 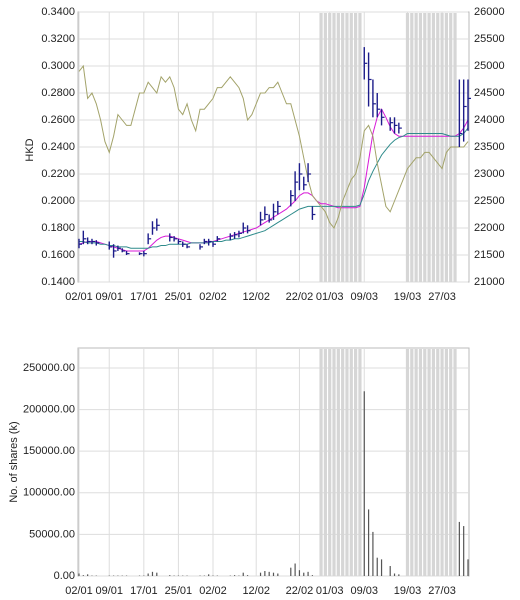 What do you see at coordinates (49, 368) in the screenshot?
I see `y-tick-label: 250000.00` at bounding box center [49, 368].